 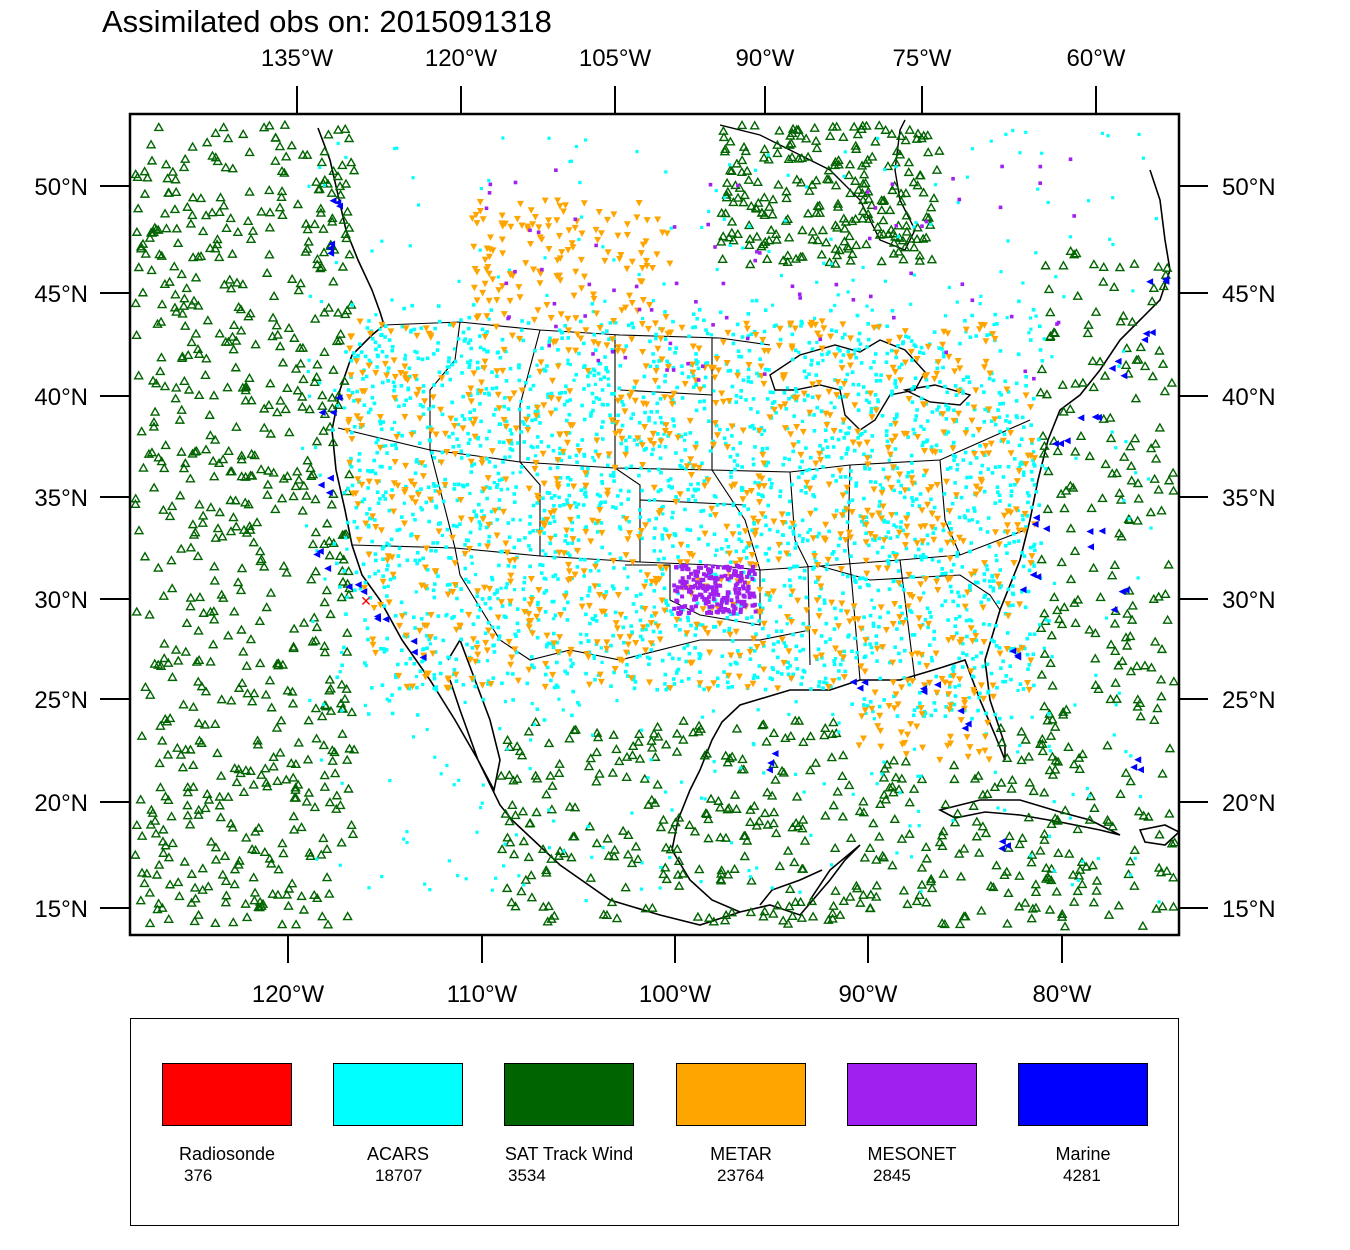 What do you see at coordinates (868, 994) in the screenshot?
I see `bottom-lon-label: 90°W` at bounding box center [868, 994].